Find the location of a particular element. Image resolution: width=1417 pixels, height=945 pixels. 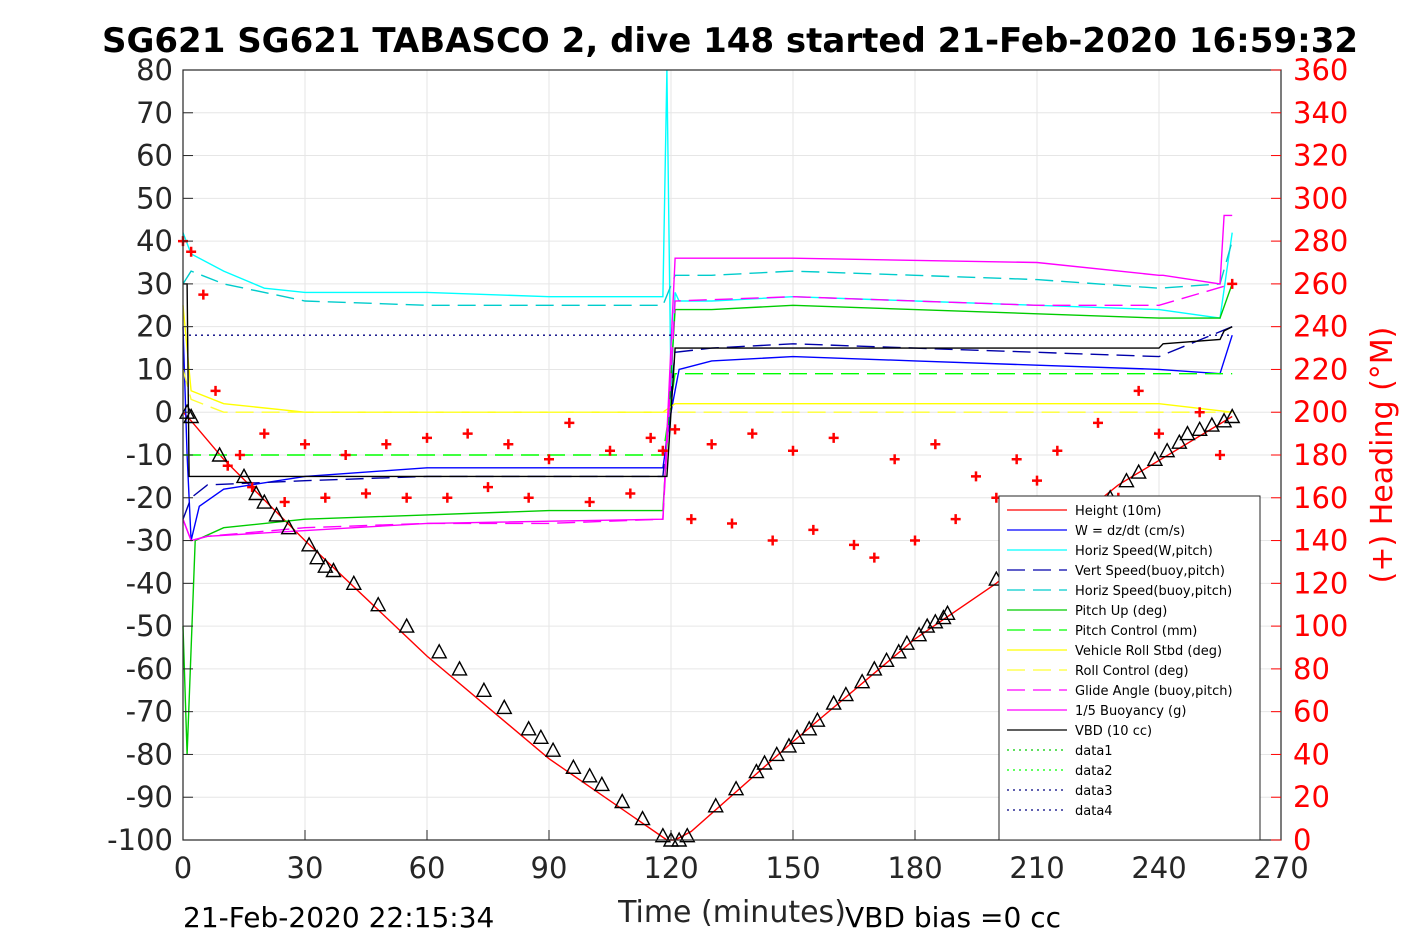

y-tick-label: -90 is located at coordinates (149, 797).